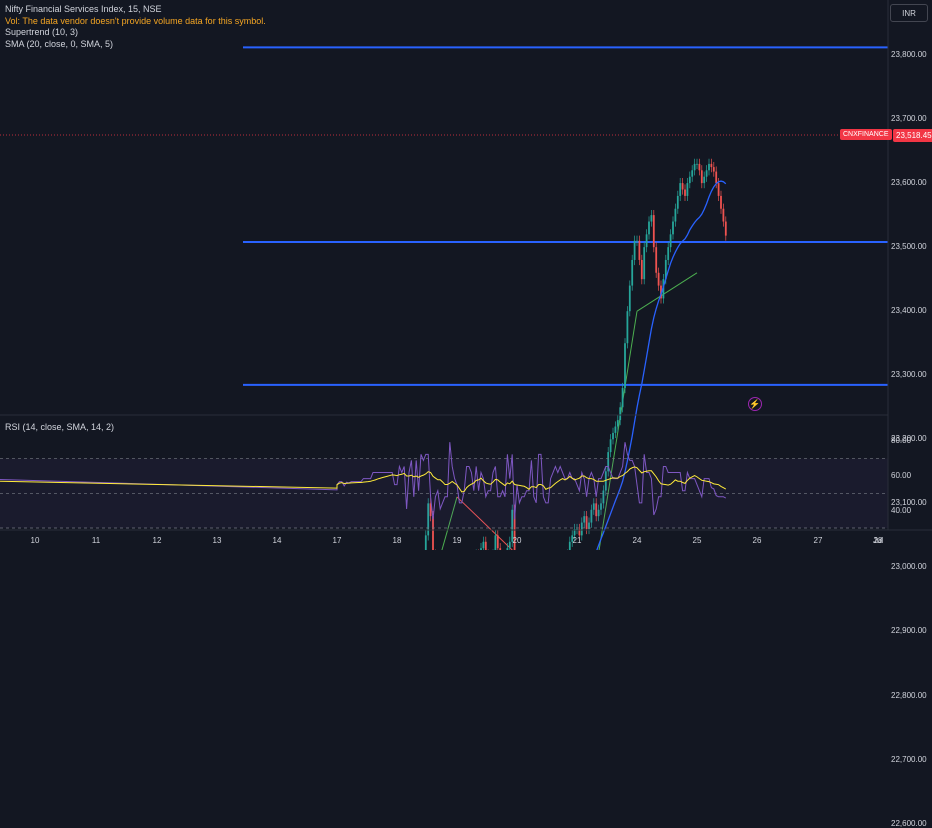  I want to click on time-tick: 28, so click(878, 540).